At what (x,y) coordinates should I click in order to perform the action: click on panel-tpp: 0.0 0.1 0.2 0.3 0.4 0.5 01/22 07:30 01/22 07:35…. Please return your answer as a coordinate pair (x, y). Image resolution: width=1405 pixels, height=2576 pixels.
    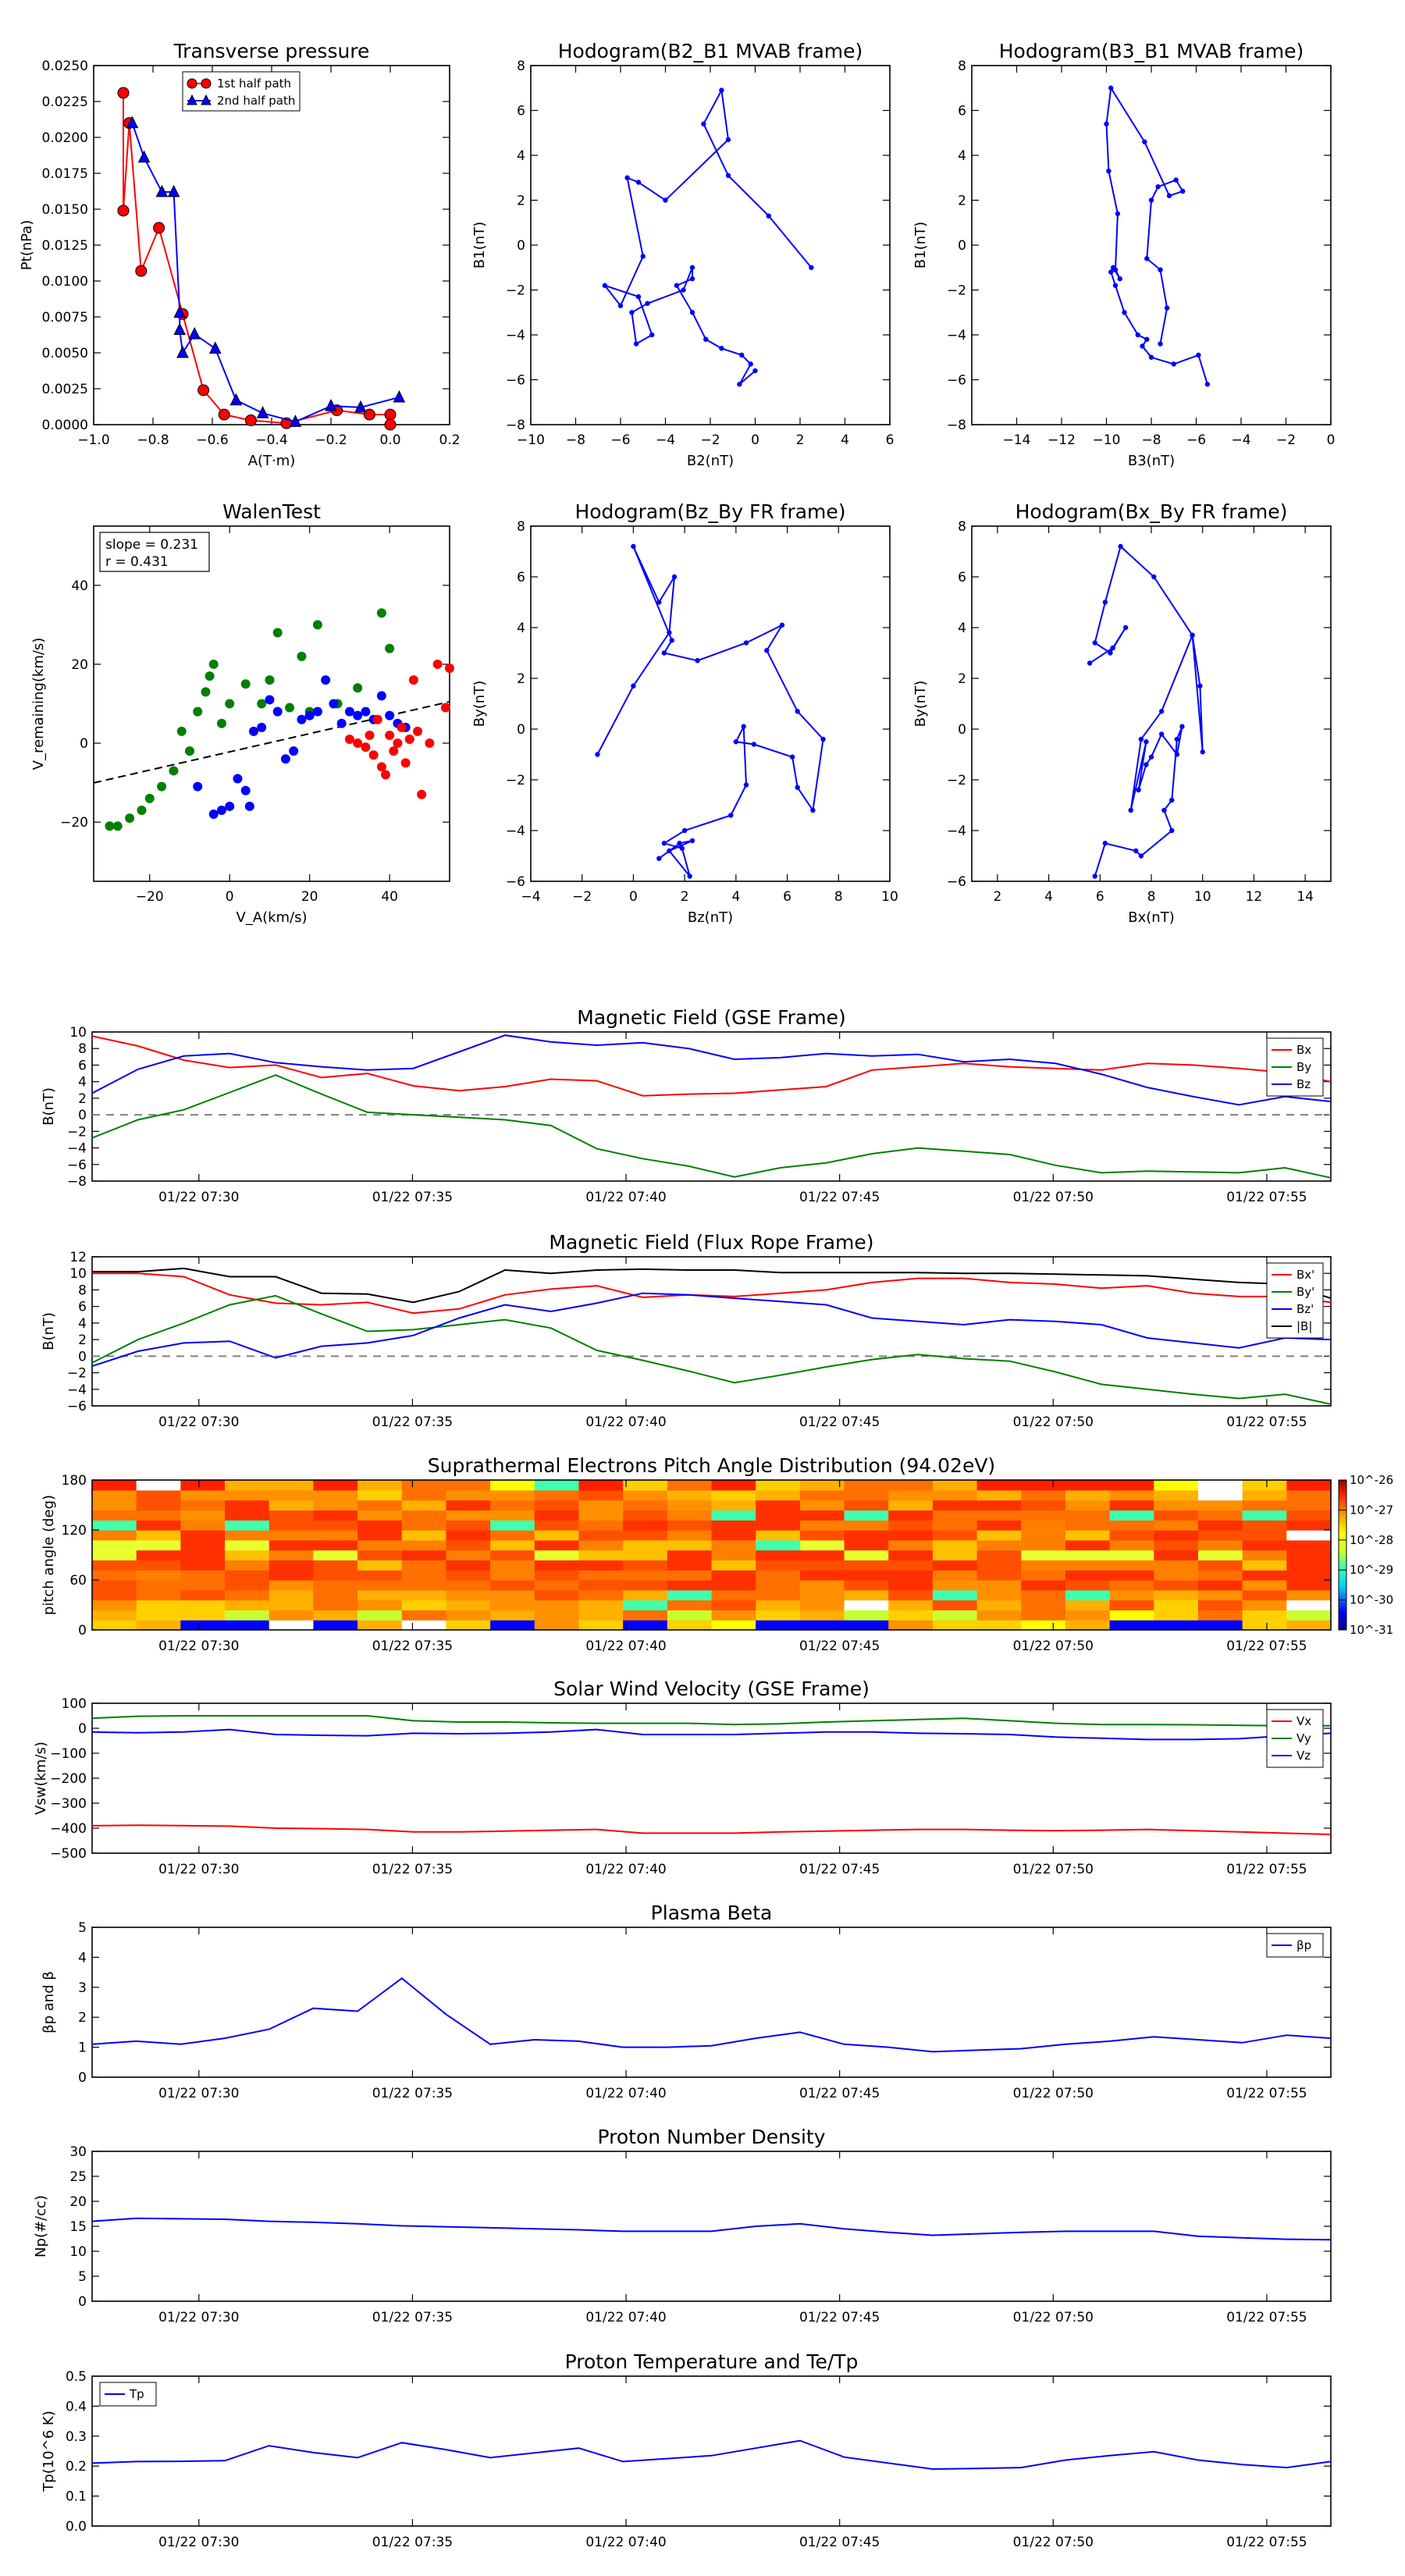
    Looking at the image, I should click on (686, 2450).